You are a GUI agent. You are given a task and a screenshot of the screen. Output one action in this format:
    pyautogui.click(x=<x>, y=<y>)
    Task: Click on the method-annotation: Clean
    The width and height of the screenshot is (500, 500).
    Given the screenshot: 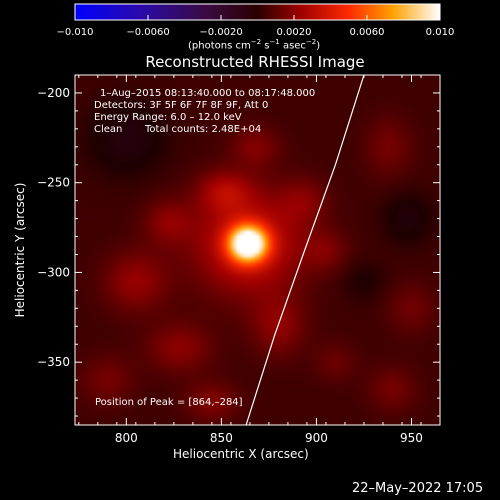 What is the action you would take?
    pyautogui.click(x=108, y=129)
    